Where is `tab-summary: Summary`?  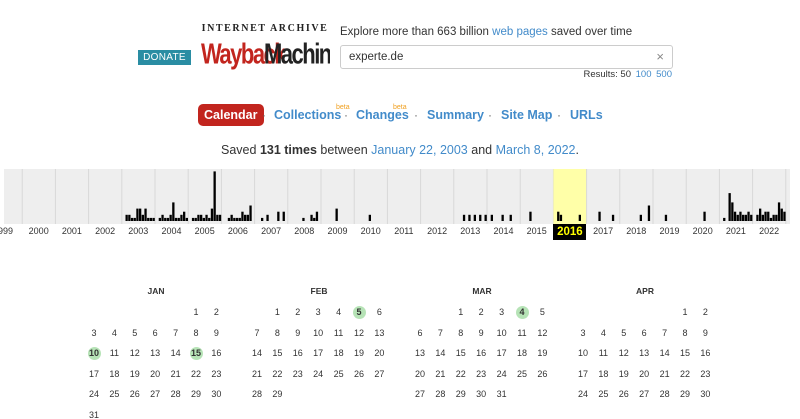 tab-summary: Summary is located at coordinates (455, 115).